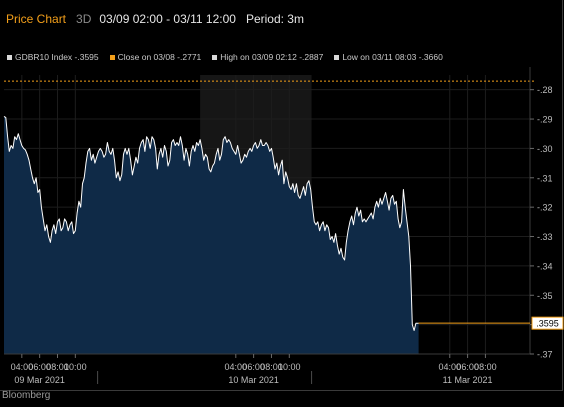 This screenshot has height=407, width=564. I want to click on y-tick-label: -.37, so click(545, 355).